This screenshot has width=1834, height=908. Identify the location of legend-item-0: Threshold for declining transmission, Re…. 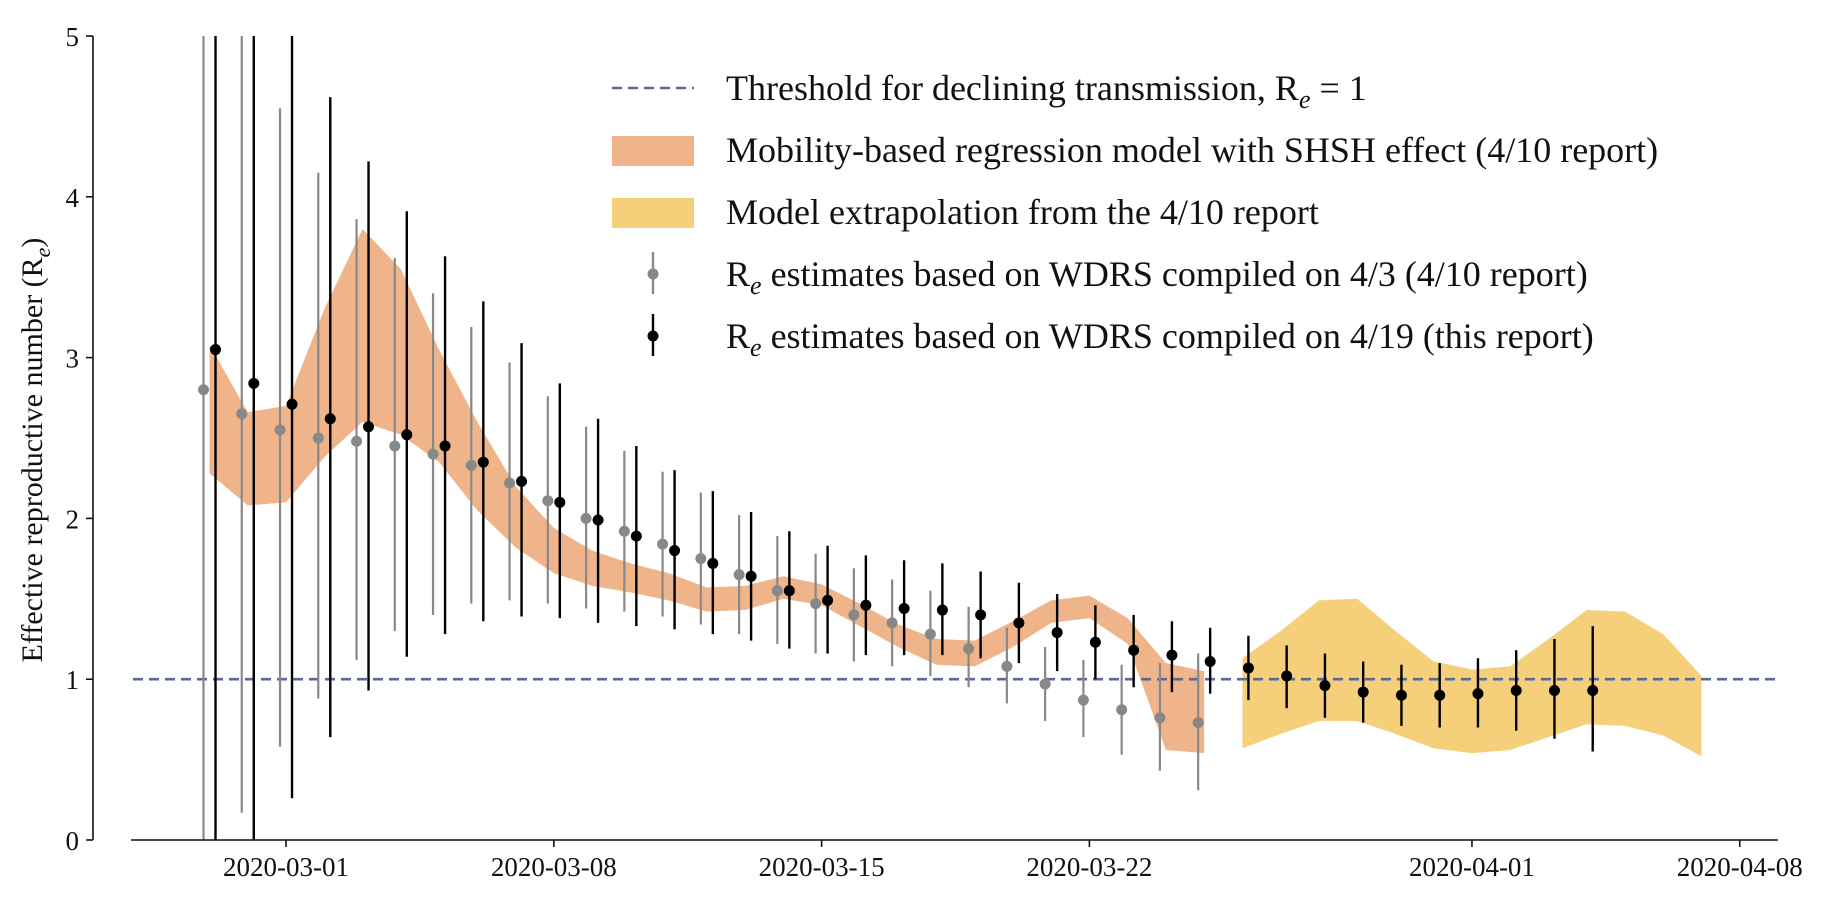
(989, 91).